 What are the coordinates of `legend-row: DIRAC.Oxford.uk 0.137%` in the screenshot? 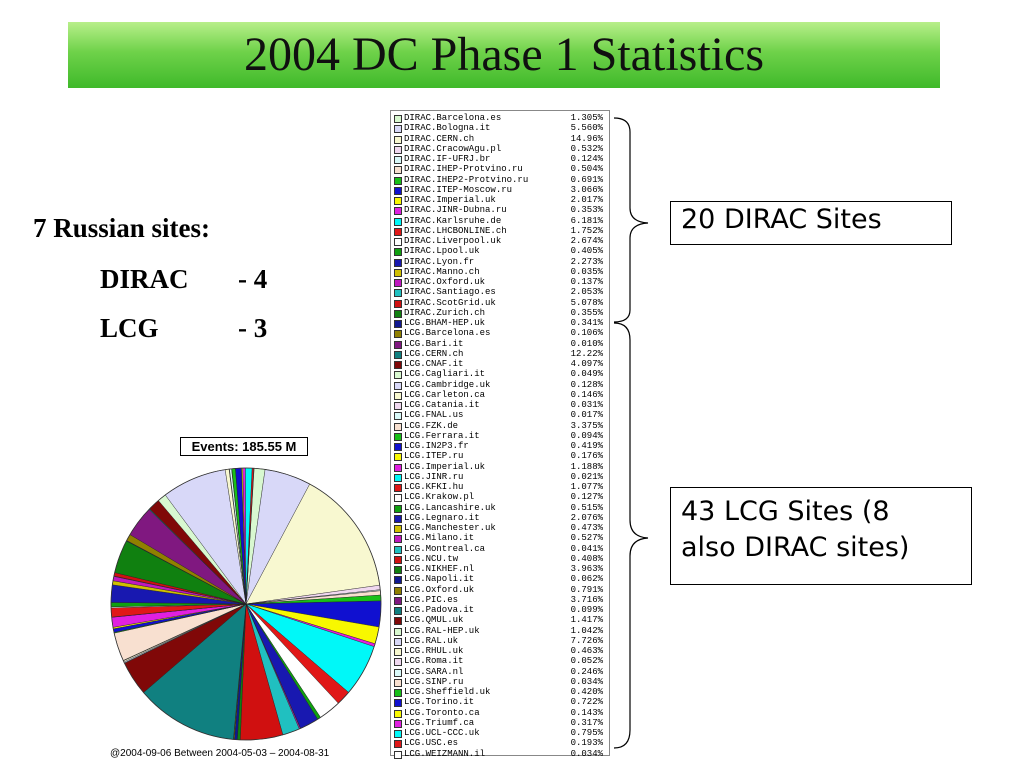 It's located at (500, 282).